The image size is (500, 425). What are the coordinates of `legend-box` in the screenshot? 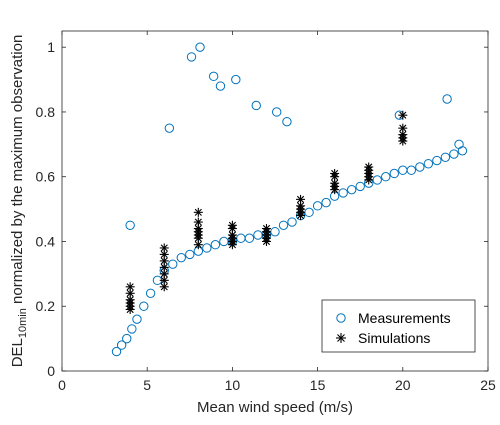 It's located at (398, 326).